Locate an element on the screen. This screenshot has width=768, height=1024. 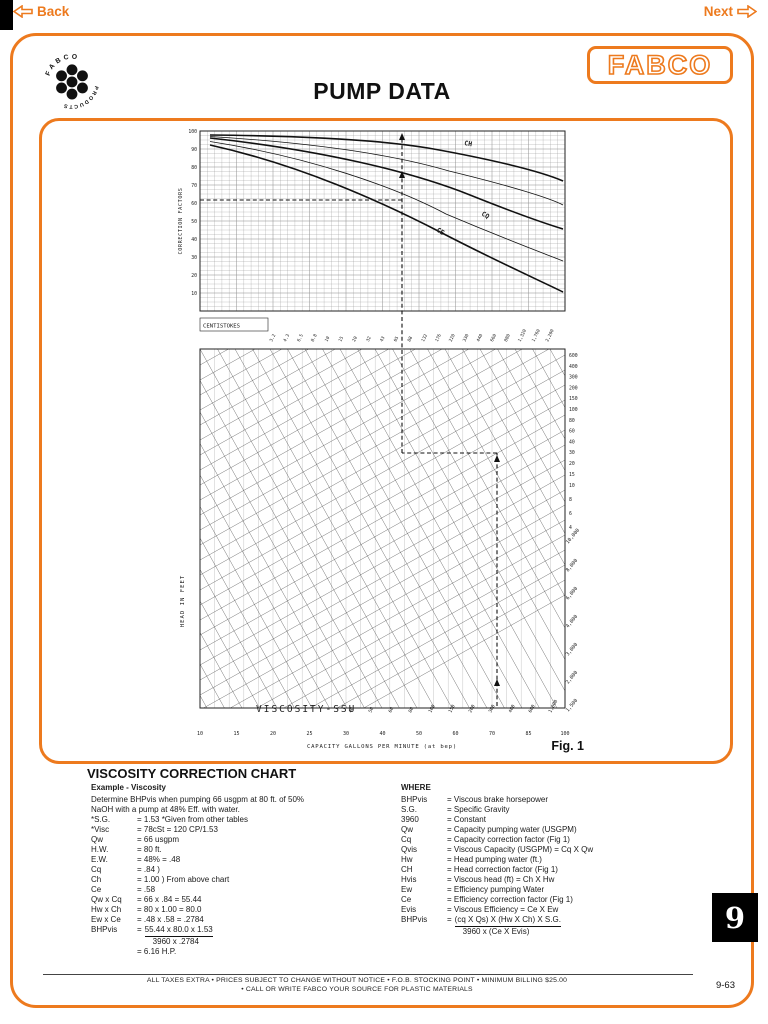
svg-text: 400 is located at coordinates (573, 367).